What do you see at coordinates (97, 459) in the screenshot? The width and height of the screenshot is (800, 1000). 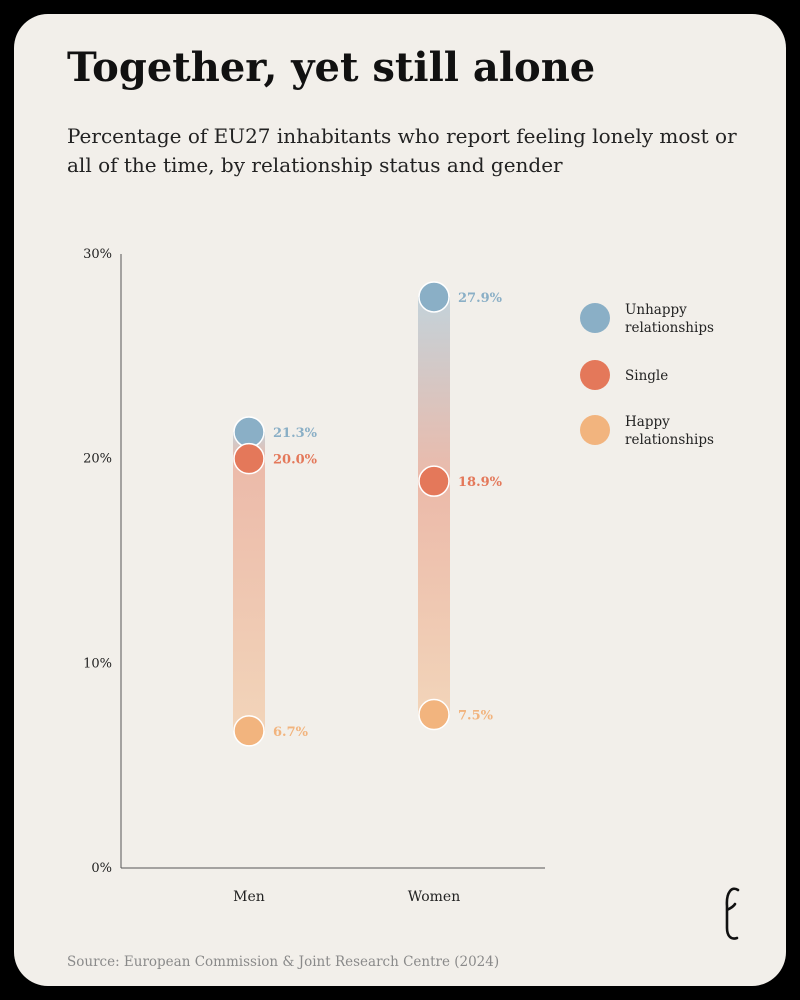 I see `y-tick-label: 20%` at bounding box center [97, 459].